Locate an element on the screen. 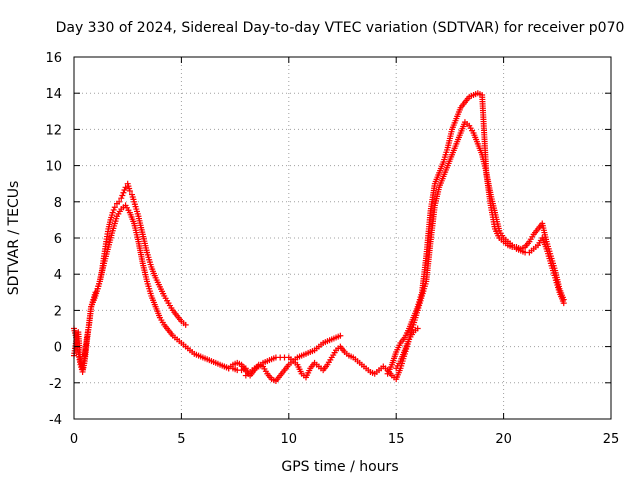 This screenshot has width=640, height=480. y-tick-label: -2 is located at coordinates (55, 384).